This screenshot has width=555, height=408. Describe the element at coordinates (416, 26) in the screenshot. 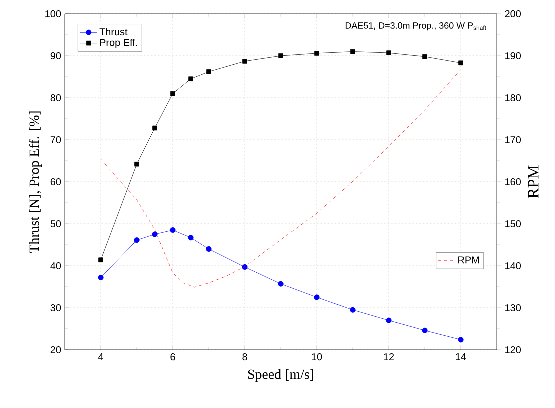

I see `text: DAE51, D=3.0m Prop., 360 W P$_{shaft}$` at that location.